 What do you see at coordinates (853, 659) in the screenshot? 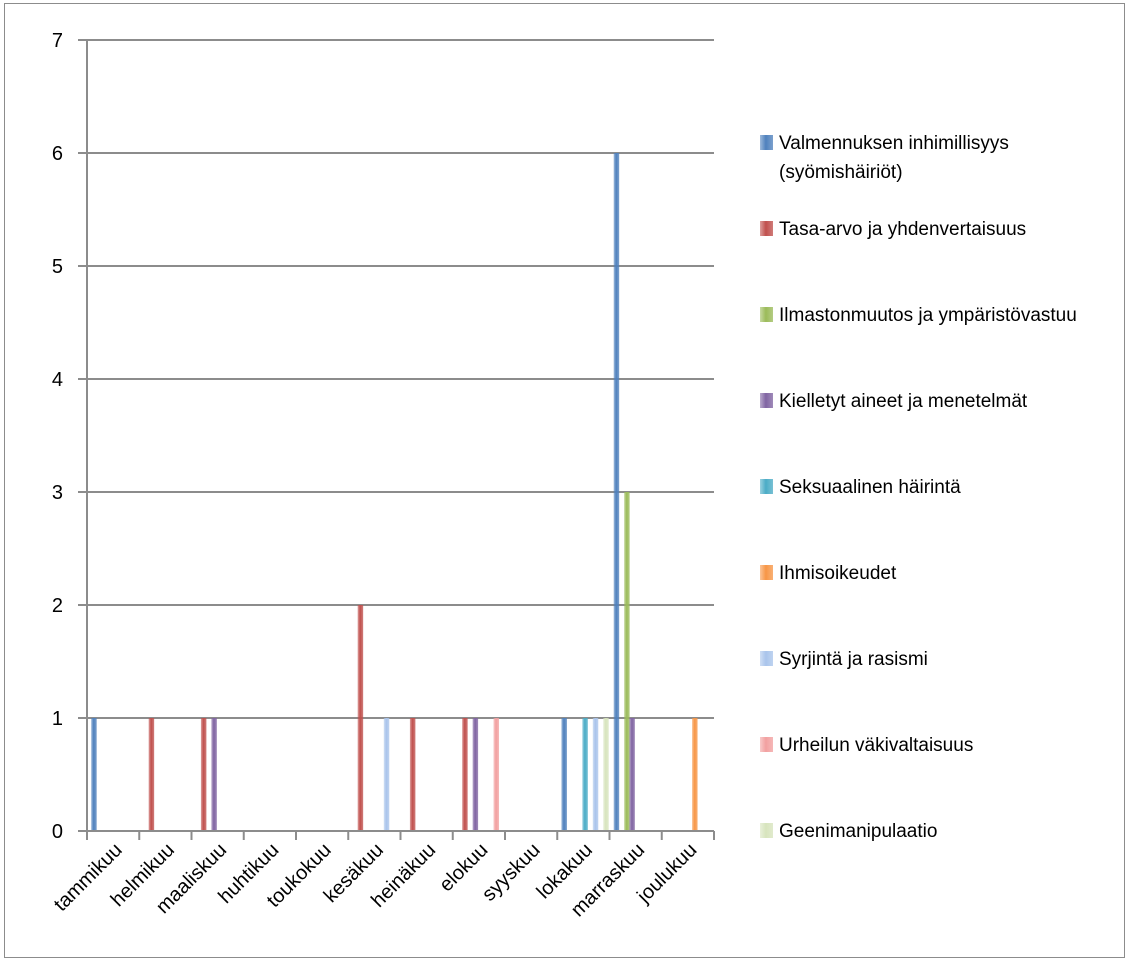
I see `legend-label: Syrjintä ja rasismi` at bounding box center [853, 659].